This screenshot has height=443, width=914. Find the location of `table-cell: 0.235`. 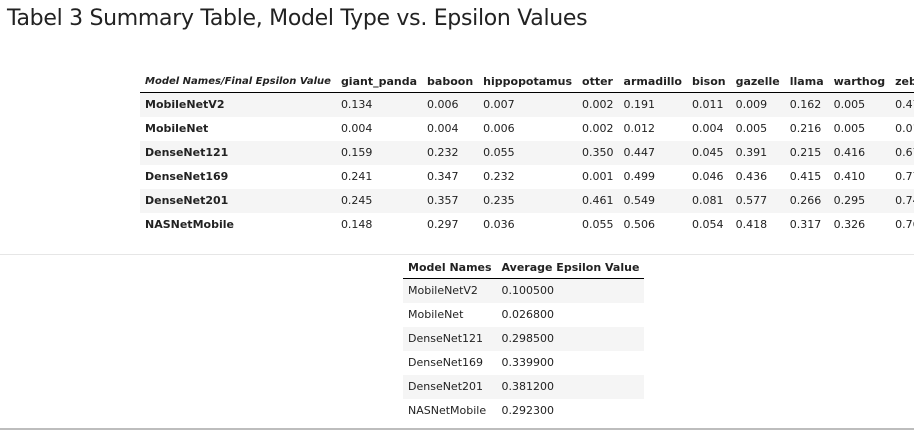

table-cell: 0.235 is located at coordinates (499, 200).